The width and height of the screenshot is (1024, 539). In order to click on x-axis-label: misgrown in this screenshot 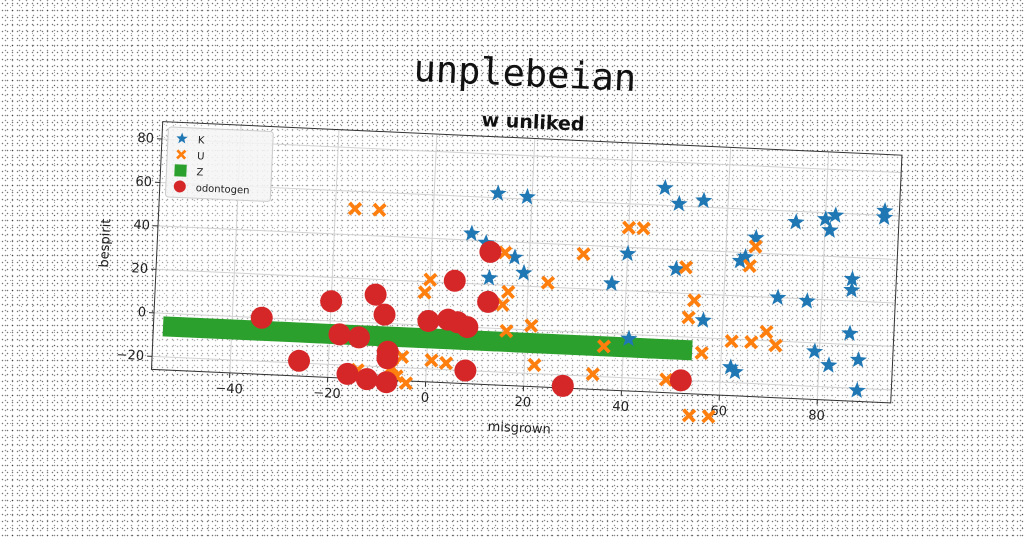, I will do `click(519, 429)`.